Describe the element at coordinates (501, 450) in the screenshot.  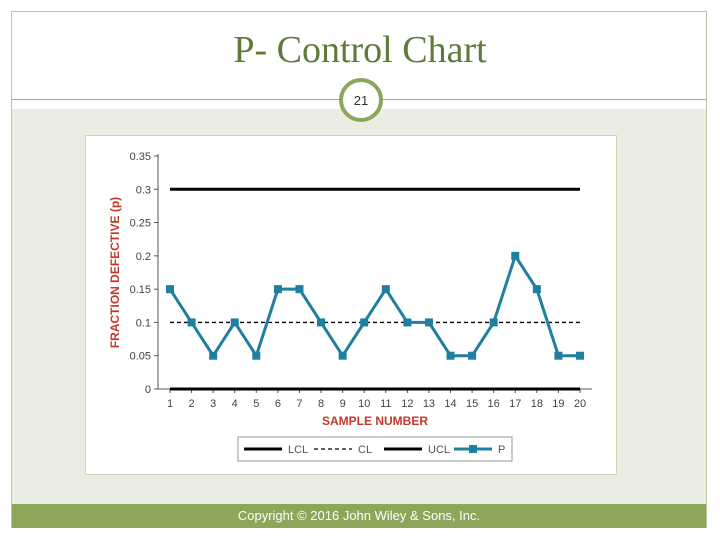
I see `legend-p-label: P` at that location.